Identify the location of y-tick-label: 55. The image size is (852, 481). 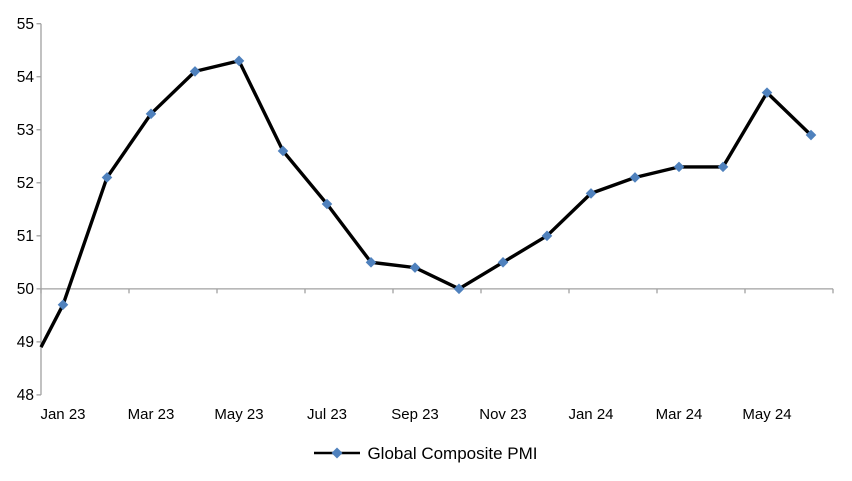
(25, 24).